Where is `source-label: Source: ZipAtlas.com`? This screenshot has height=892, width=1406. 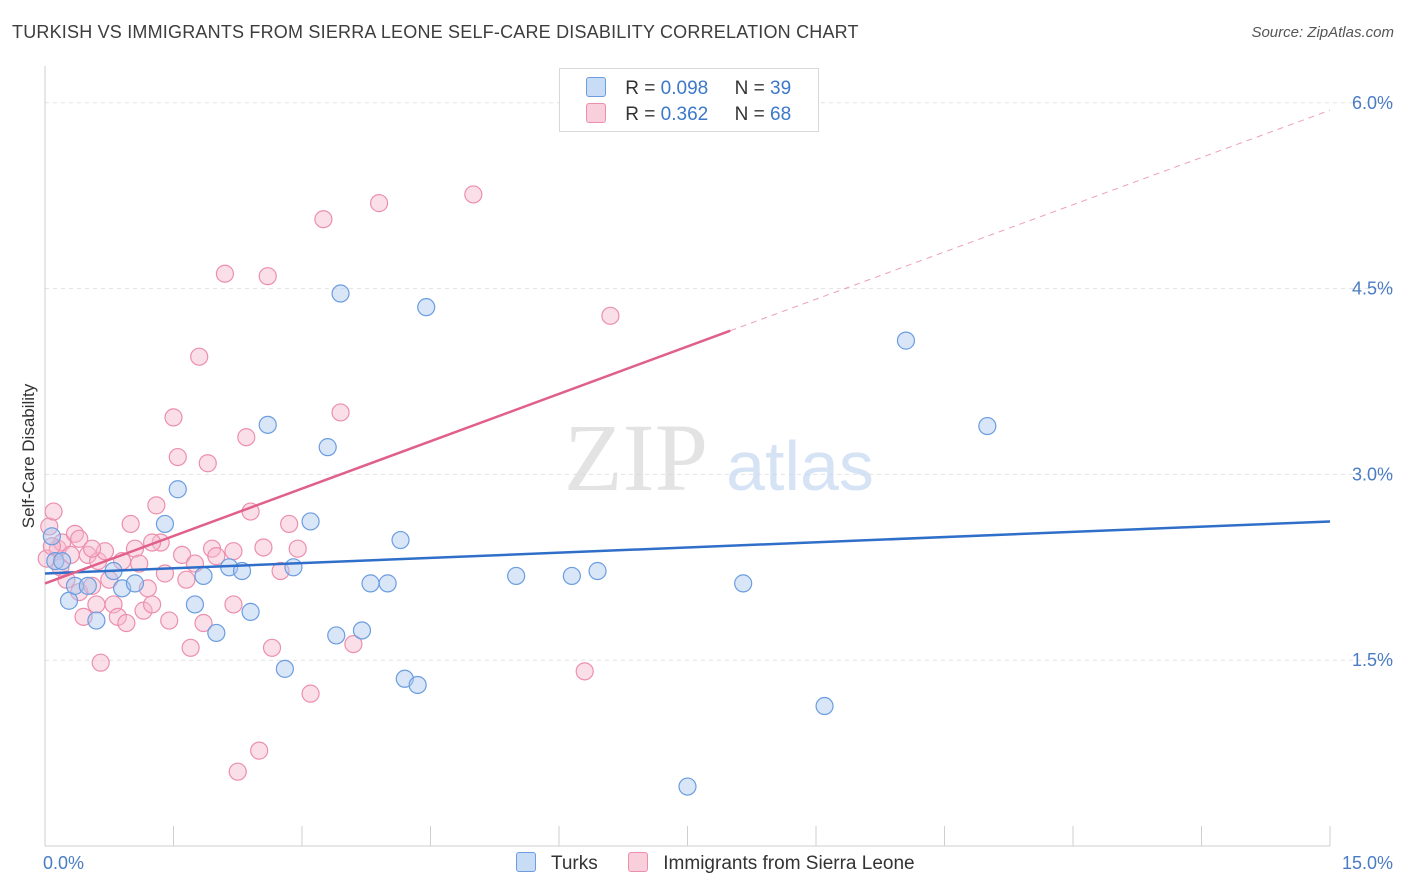
source-label: Source: ZipAtlas.com is located at coordinates (1322, 32).